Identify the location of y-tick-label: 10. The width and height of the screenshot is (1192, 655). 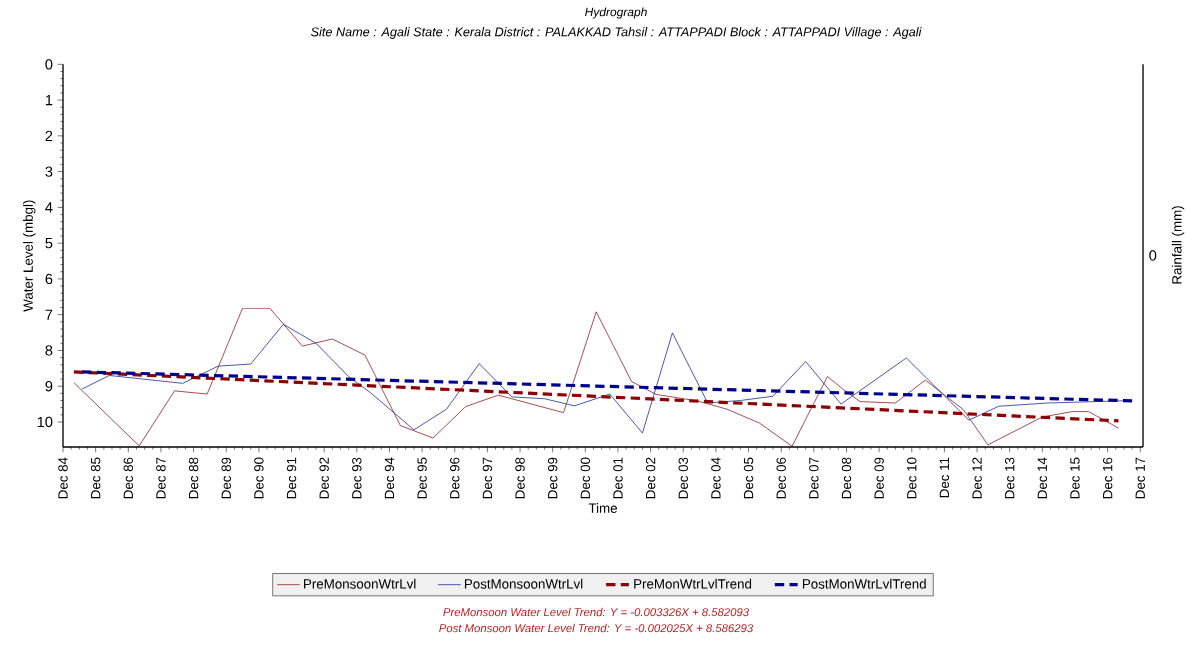
(45, 422).